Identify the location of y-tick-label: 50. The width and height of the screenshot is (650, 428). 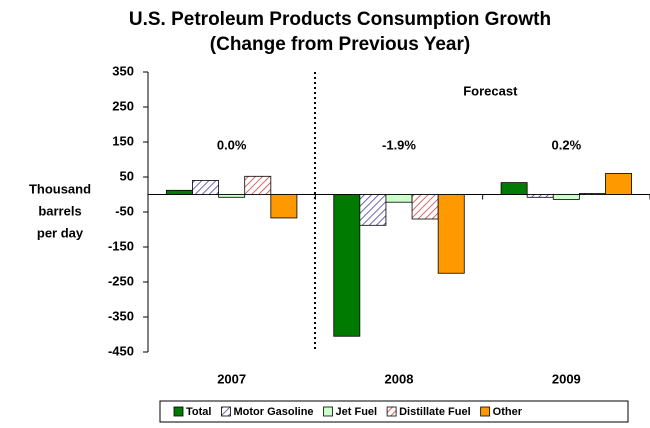
(127, 175).